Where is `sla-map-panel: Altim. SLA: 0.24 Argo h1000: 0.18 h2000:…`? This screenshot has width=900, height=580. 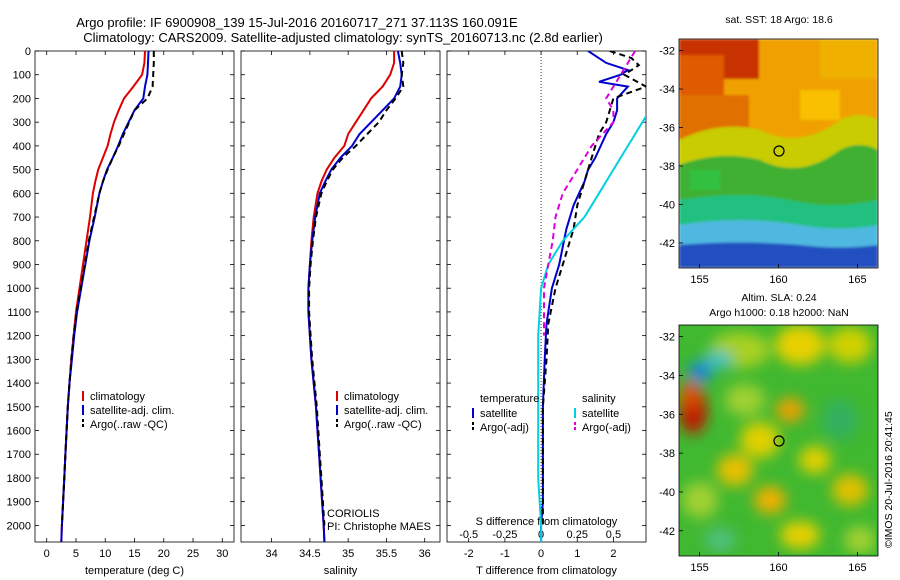
sla-map-panel: Altim. SLA: 0.24 Argo h1000: 0.18 h2000:… is located at coordinates (769, 433).